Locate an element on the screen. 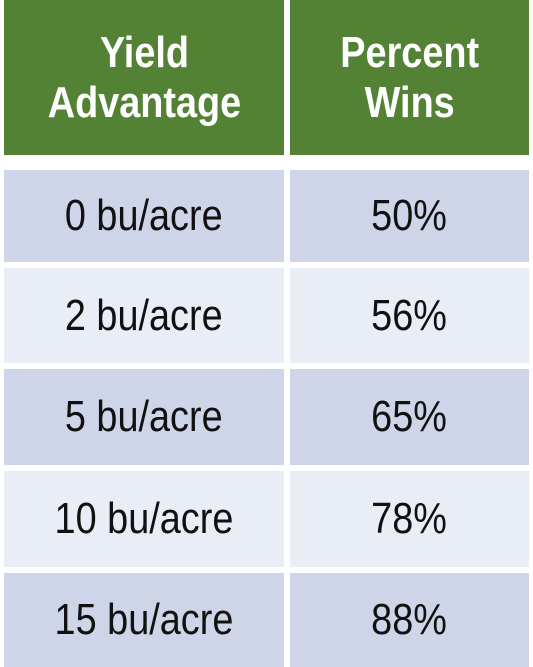 The width and height of the screenshot is (533, 667). cell-wins: 65% is located at coordinates (409, 416).